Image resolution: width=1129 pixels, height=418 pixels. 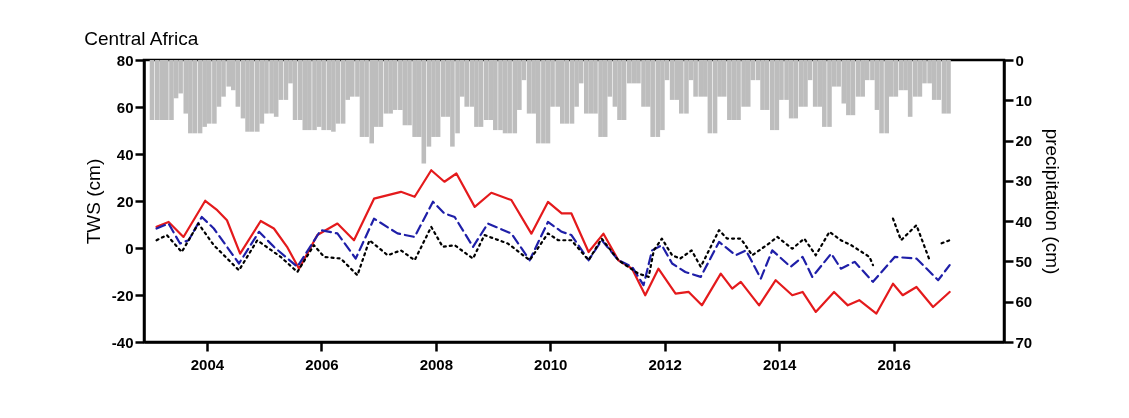 I want to click on chart-title: Central Africa, so click(x=141, y=38).